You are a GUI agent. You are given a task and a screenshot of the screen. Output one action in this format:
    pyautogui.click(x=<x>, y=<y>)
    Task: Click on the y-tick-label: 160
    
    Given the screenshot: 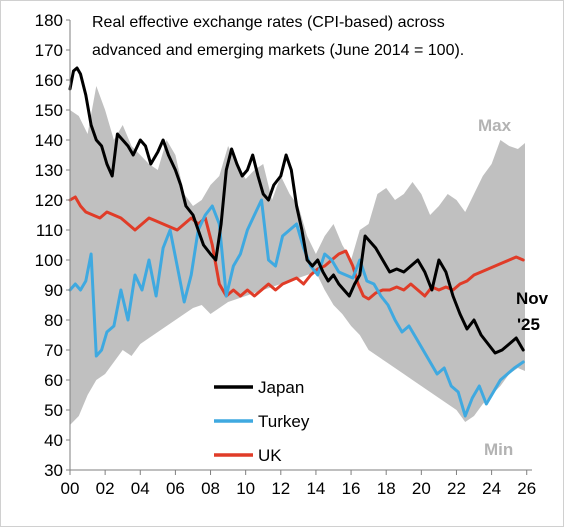 What is the action you would take?
    pyautogui.click(x=49, y=80)
    